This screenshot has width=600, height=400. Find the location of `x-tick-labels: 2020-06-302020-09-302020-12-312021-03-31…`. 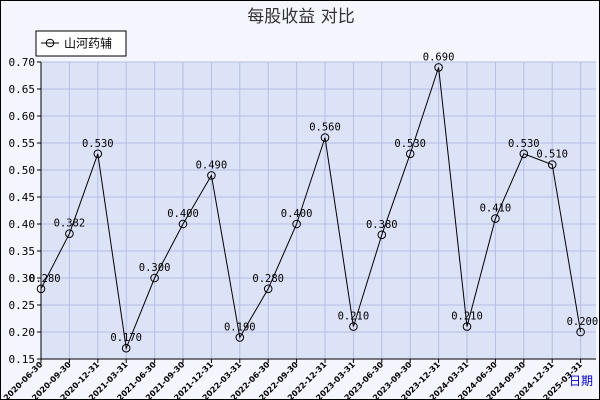

x-tick-labels: 2020-06-302020-09-302020-12-312021-03-31… is located at coordinates (293, 379).